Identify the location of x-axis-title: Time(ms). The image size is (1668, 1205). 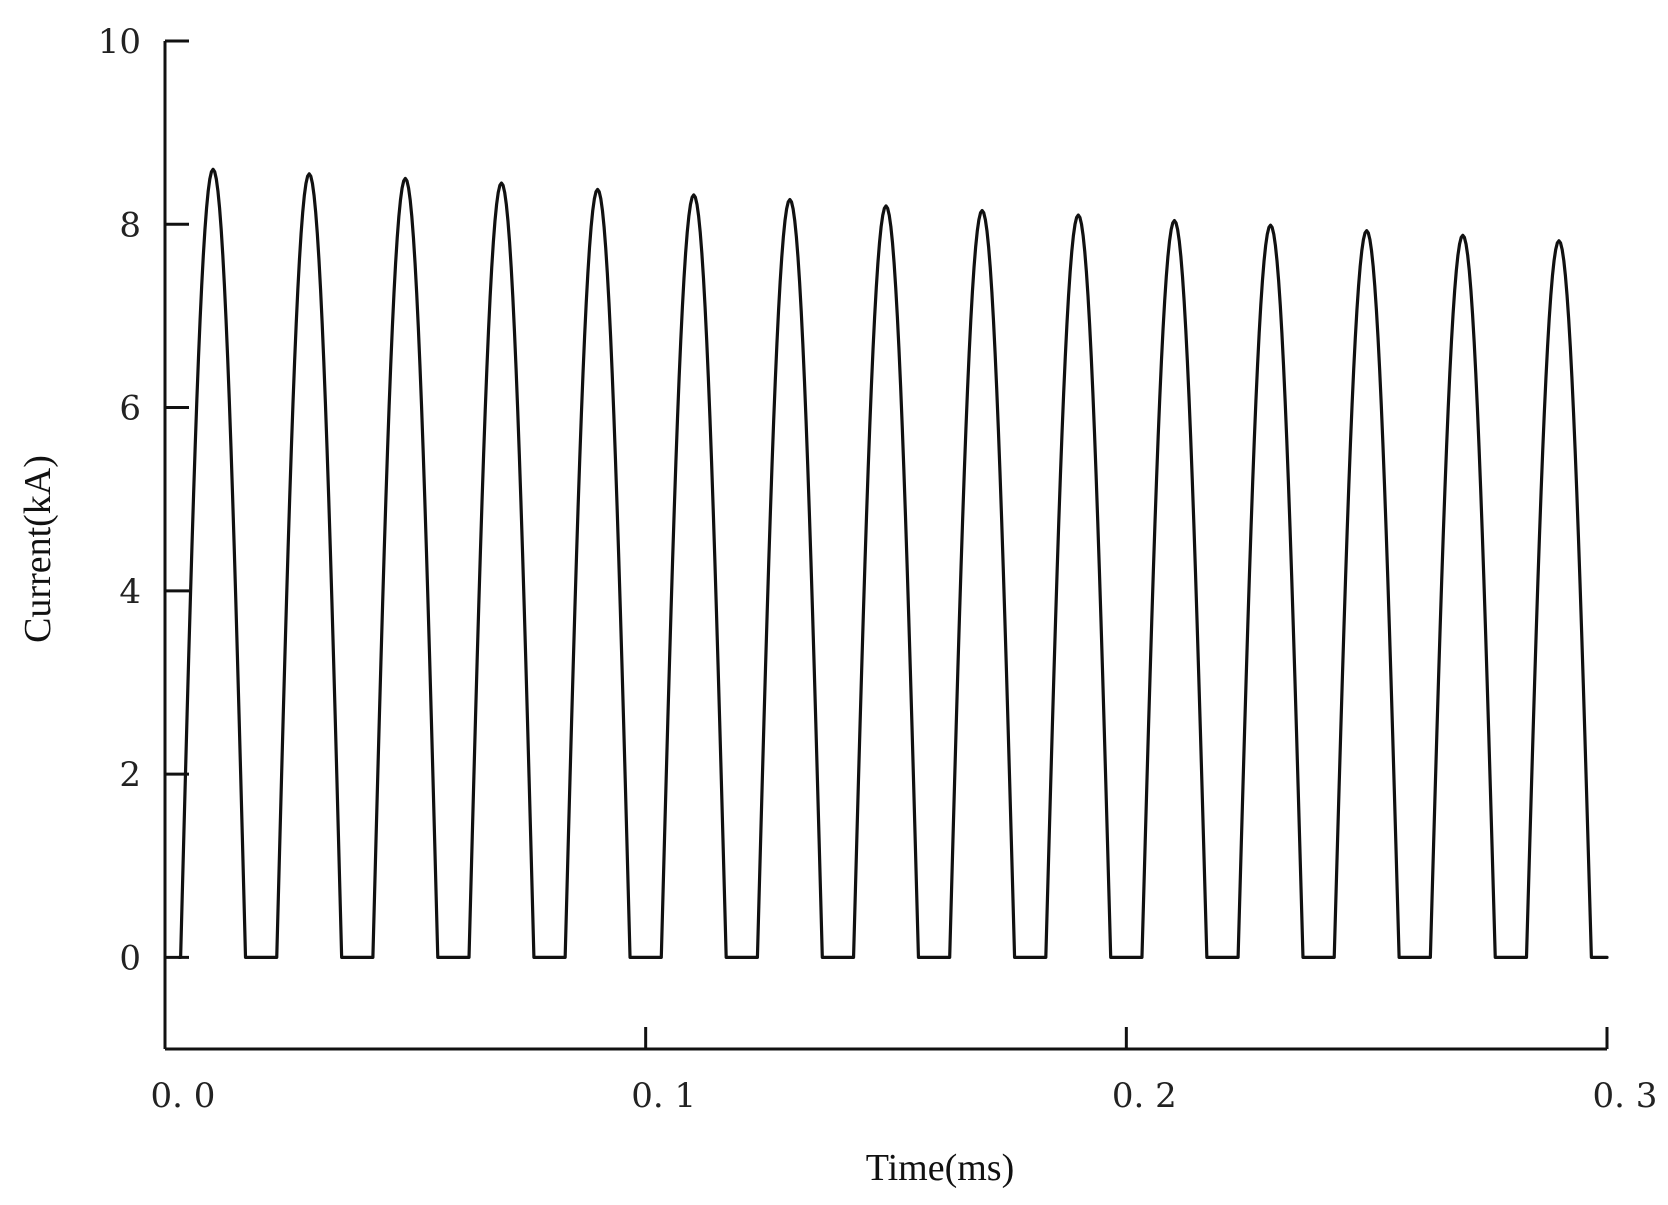
(940, 1168).